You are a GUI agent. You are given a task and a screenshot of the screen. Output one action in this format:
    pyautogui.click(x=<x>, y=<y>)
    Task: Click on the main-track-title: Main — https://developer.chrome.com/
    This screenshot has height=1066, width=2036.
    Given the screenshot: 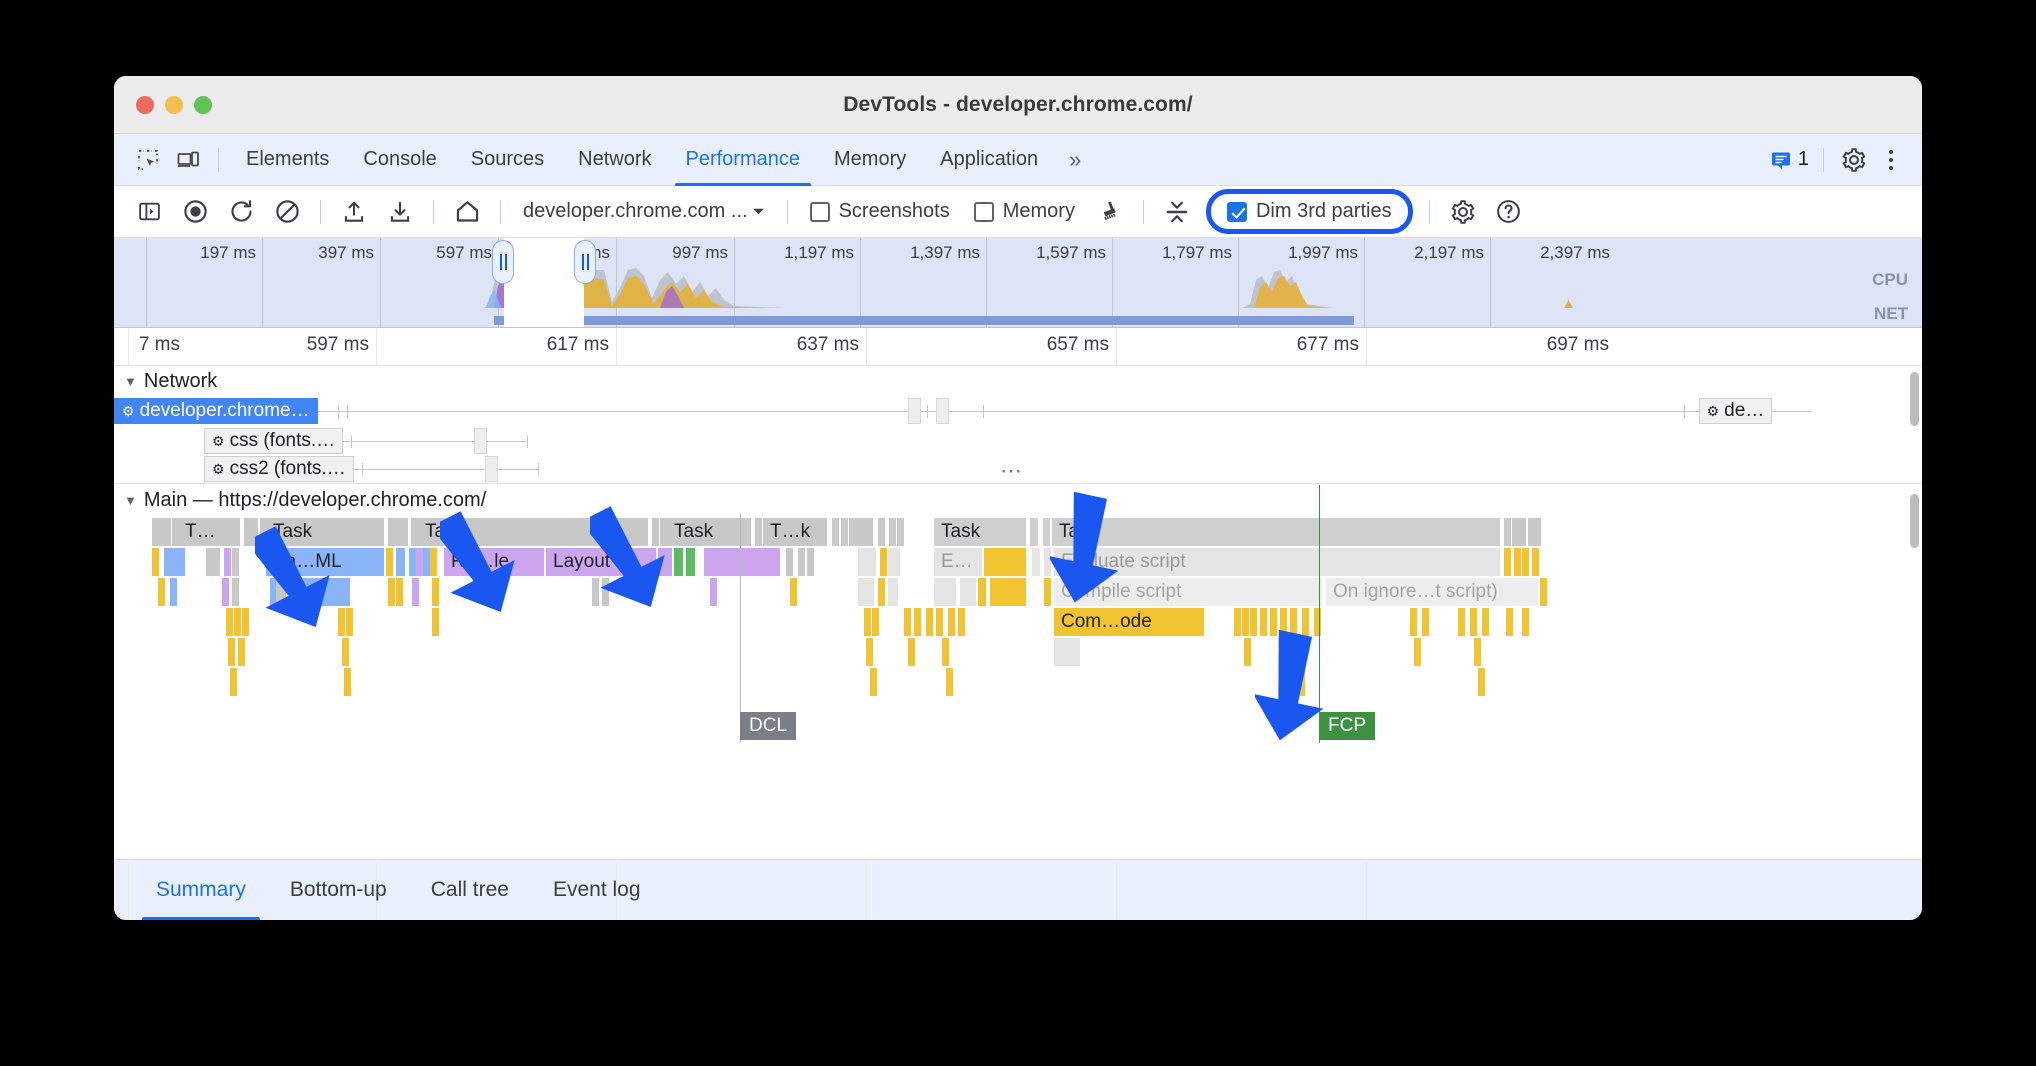 What is the action you would take?
    pyautogui.click(x=315, y=499)
    